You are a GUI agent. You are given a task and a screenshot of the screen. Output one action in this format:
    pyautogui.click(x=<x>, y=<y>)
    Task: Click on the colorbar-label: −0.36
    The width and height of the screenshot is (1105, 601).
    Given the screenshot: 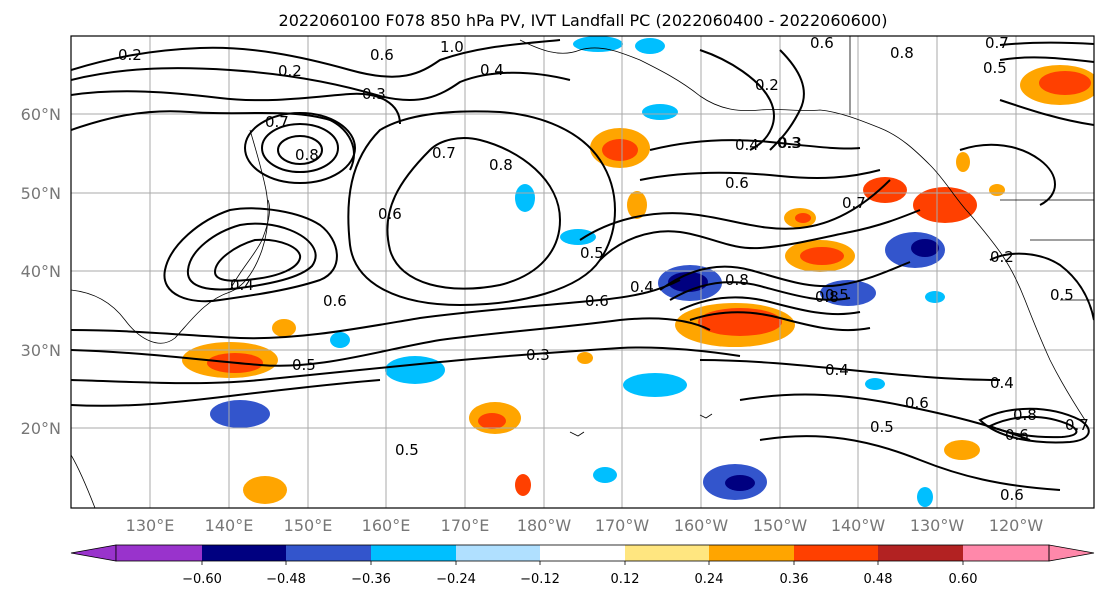 What is the action you would take?
    pyautogui.click(x=371, y=579)
    